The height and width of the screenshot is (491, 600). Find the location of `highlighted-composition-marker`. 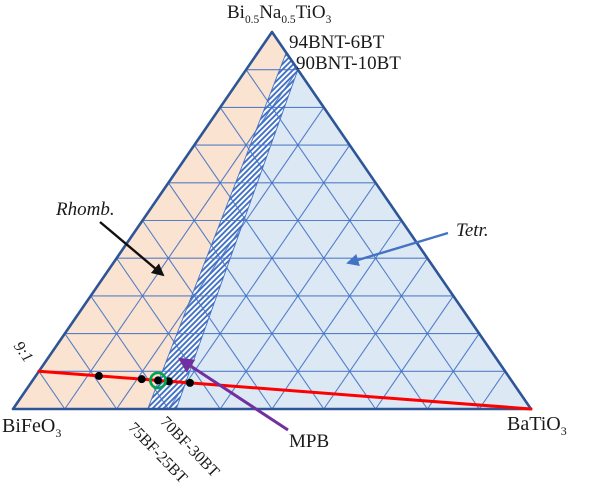

highlighted-composition-marker is located at coordinates (158, 380).